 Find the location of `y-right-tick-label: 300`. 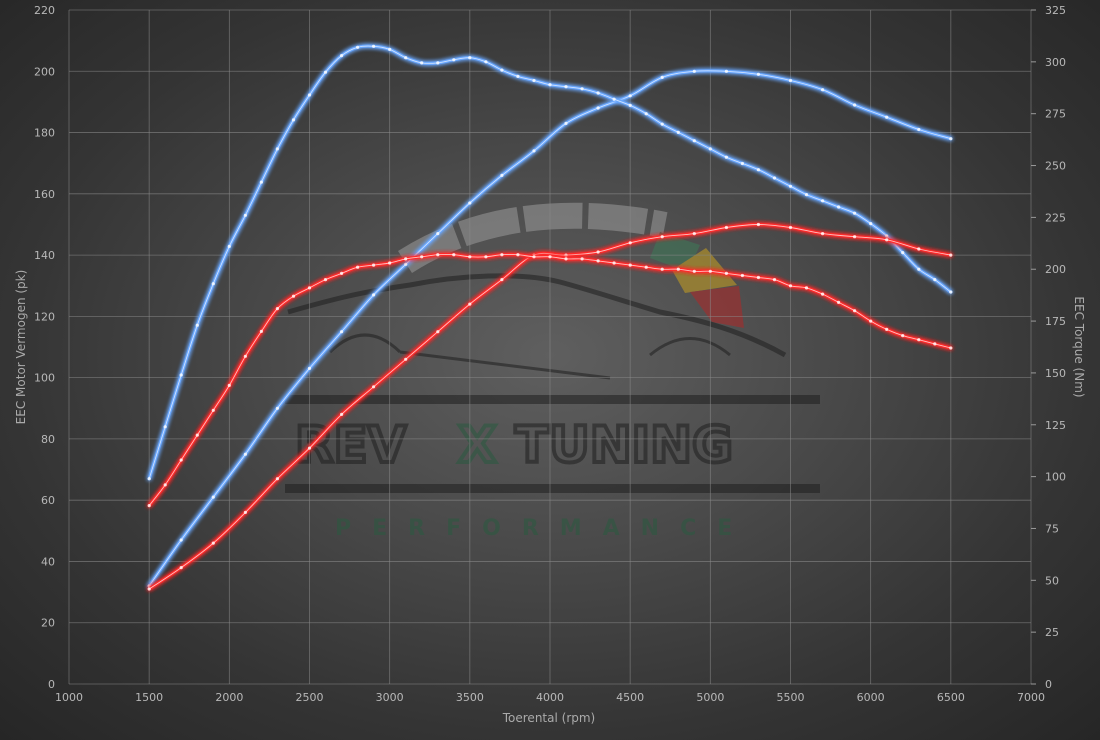

y-right-tick-label: 300 is located at coordinates (1055, 62).